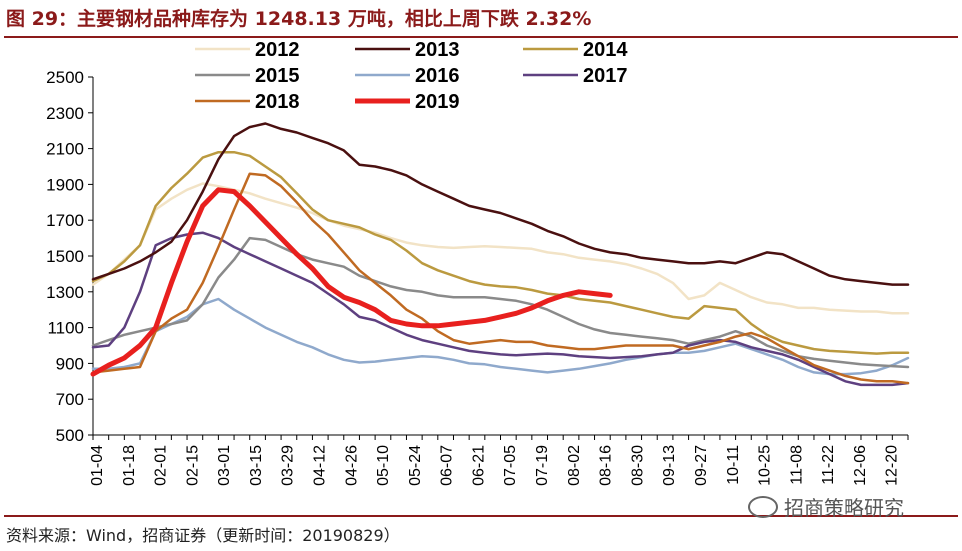 This screenshot has width=962, height=551. Describe the element at coordinates (481, 516) in the screenshot. I see `footer-rule` at that location.